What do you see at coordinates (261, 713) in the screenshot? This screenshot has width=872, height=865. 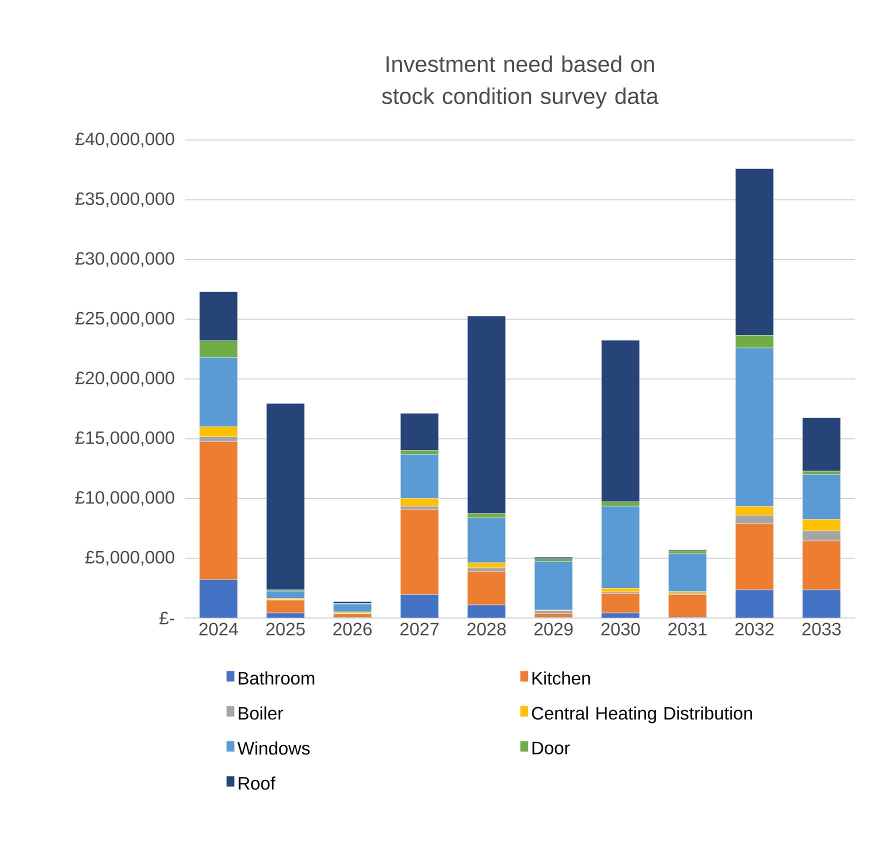 I see `legend-label: Boiler` at bounding box center [261, 713].